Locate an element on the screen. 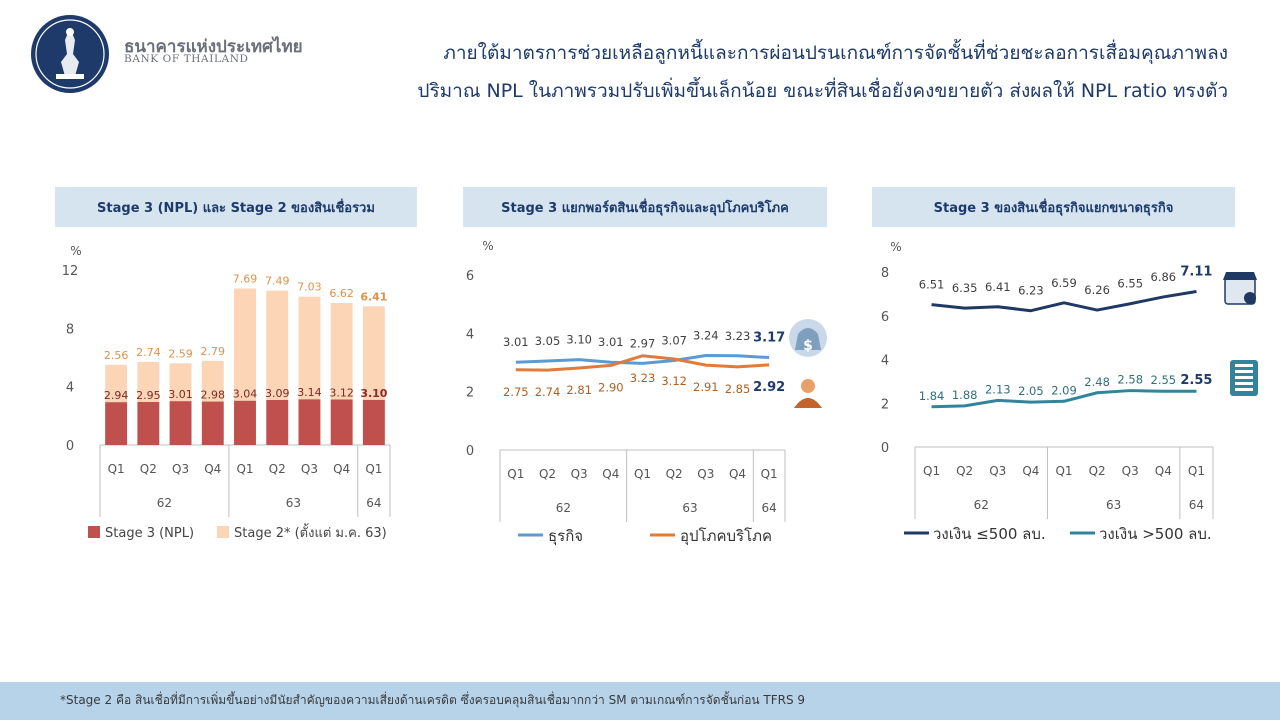 The height and width of the screenshot is (720, 1280). chart2-category-label: Q2 is located at coordinates (674, 474).